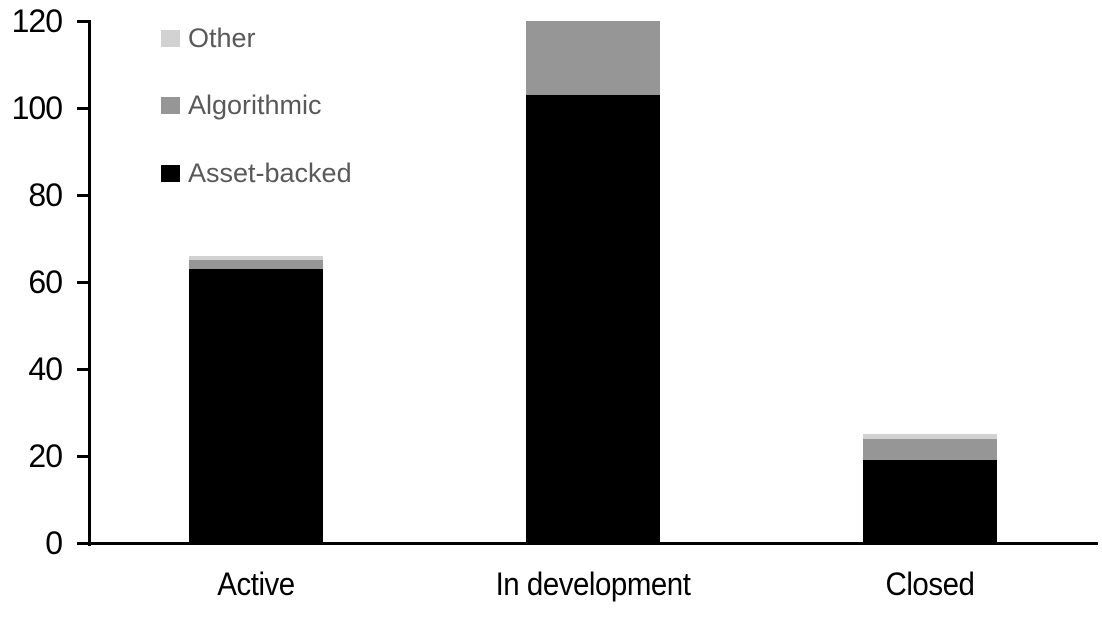 Image resolution: width=1102 pixels, height=618 pixels. Describe the element at coordinates (593, 318) in the screenshot. I see `bar-segment-in-development-asset-backed` at that location.